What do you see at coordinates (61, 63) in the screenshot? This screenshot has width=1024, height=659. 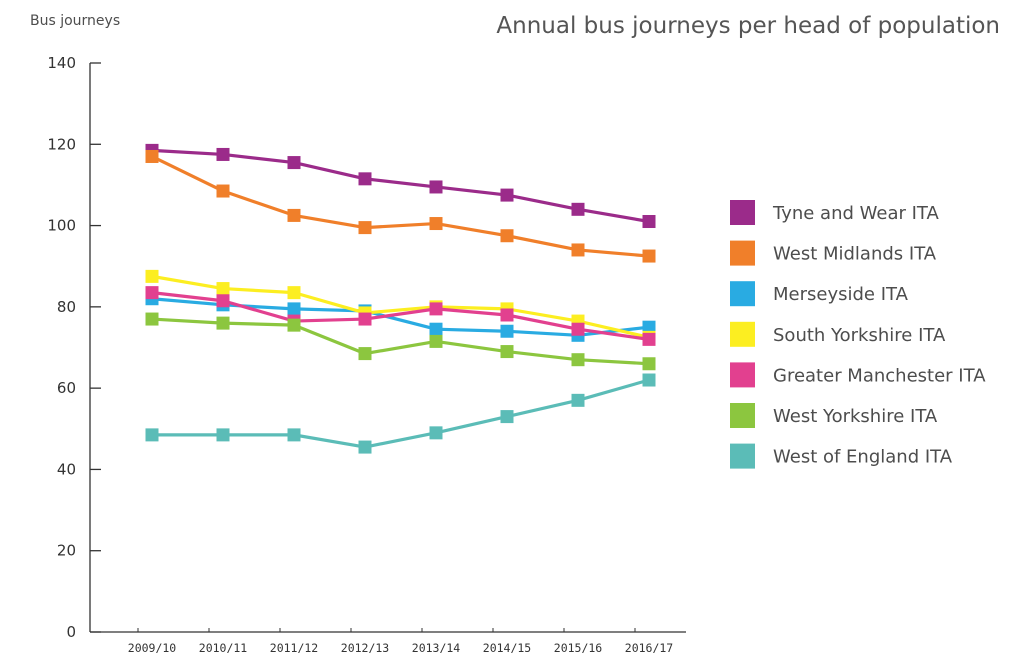 I see `y-tick-label: 140` at bounding box center [61, 63].